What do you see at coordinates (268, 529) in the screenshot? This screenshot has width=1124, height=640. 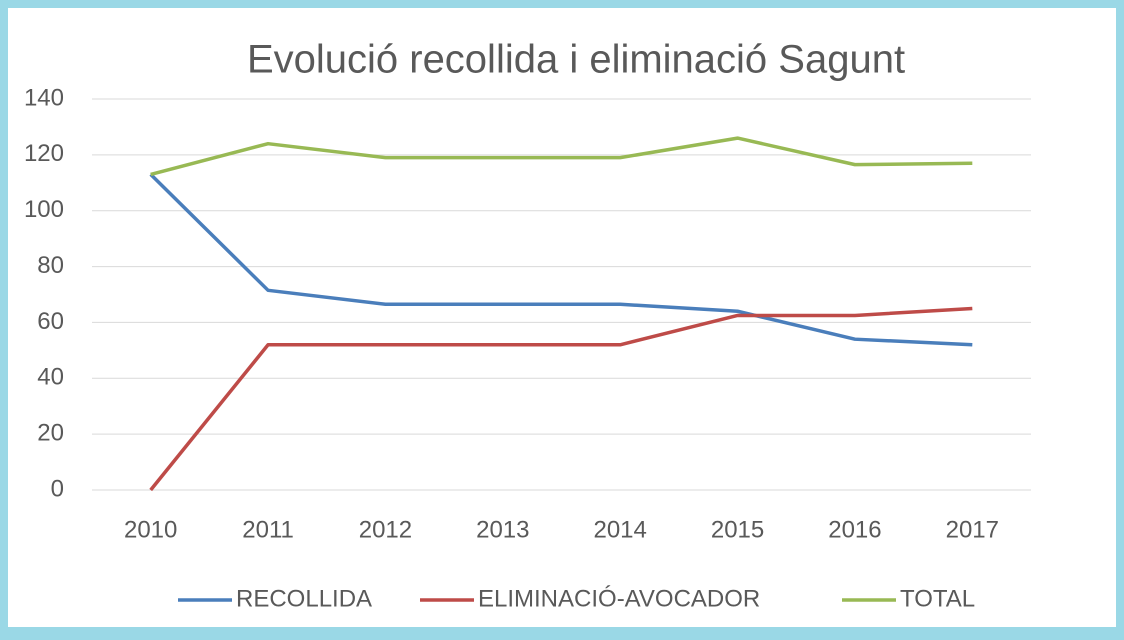 I see `x-tick-label: 2011` at bounding box center [268, 529].